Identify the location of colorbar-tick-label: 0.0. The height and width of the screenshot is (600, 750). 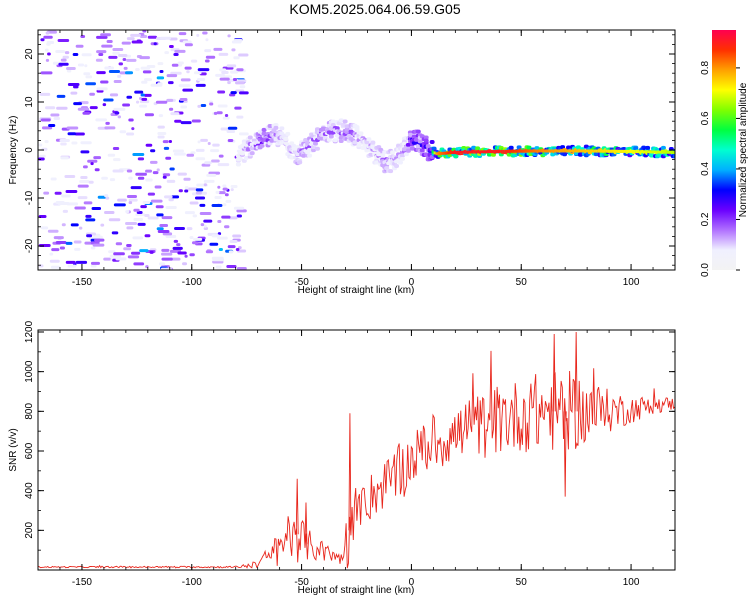
(705, 270).